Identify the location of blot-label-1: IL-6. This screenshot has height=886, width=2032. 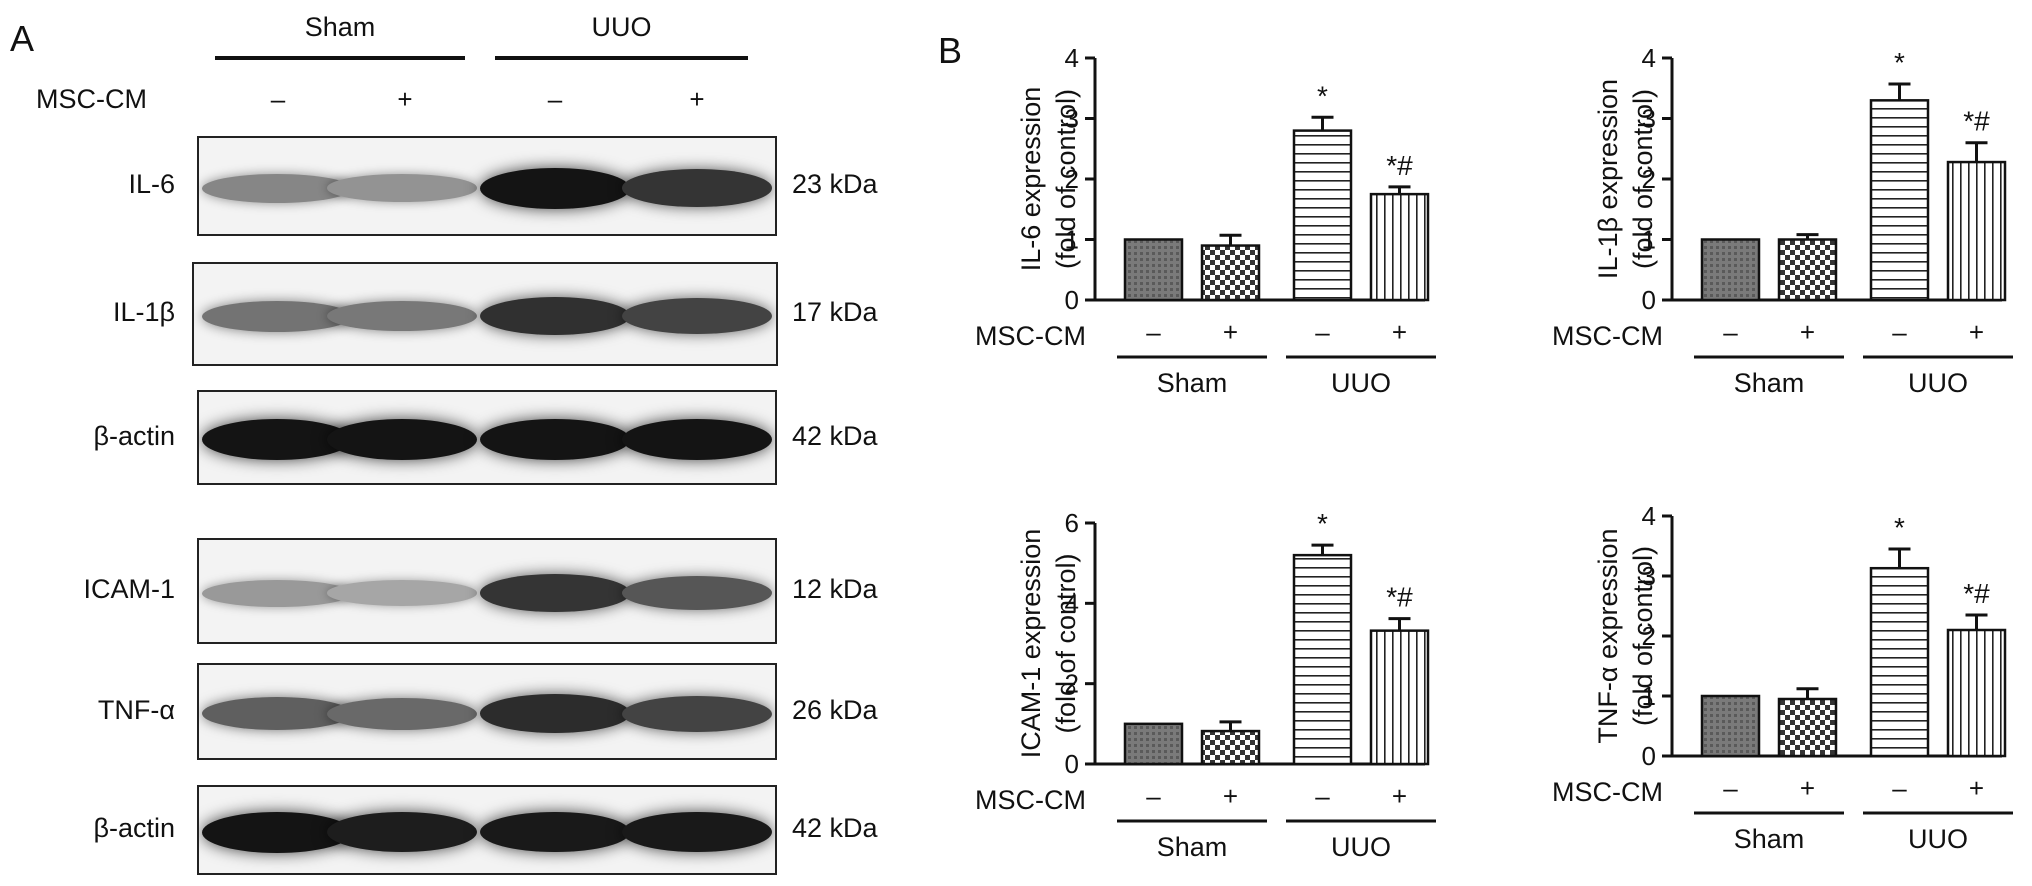
(151, 184).